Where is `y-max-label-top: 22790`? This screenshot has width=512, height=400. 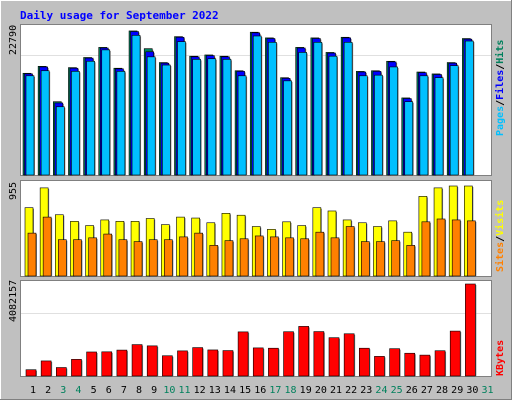 y-max-label-top: 22790 is located at coordinates (13, 40).